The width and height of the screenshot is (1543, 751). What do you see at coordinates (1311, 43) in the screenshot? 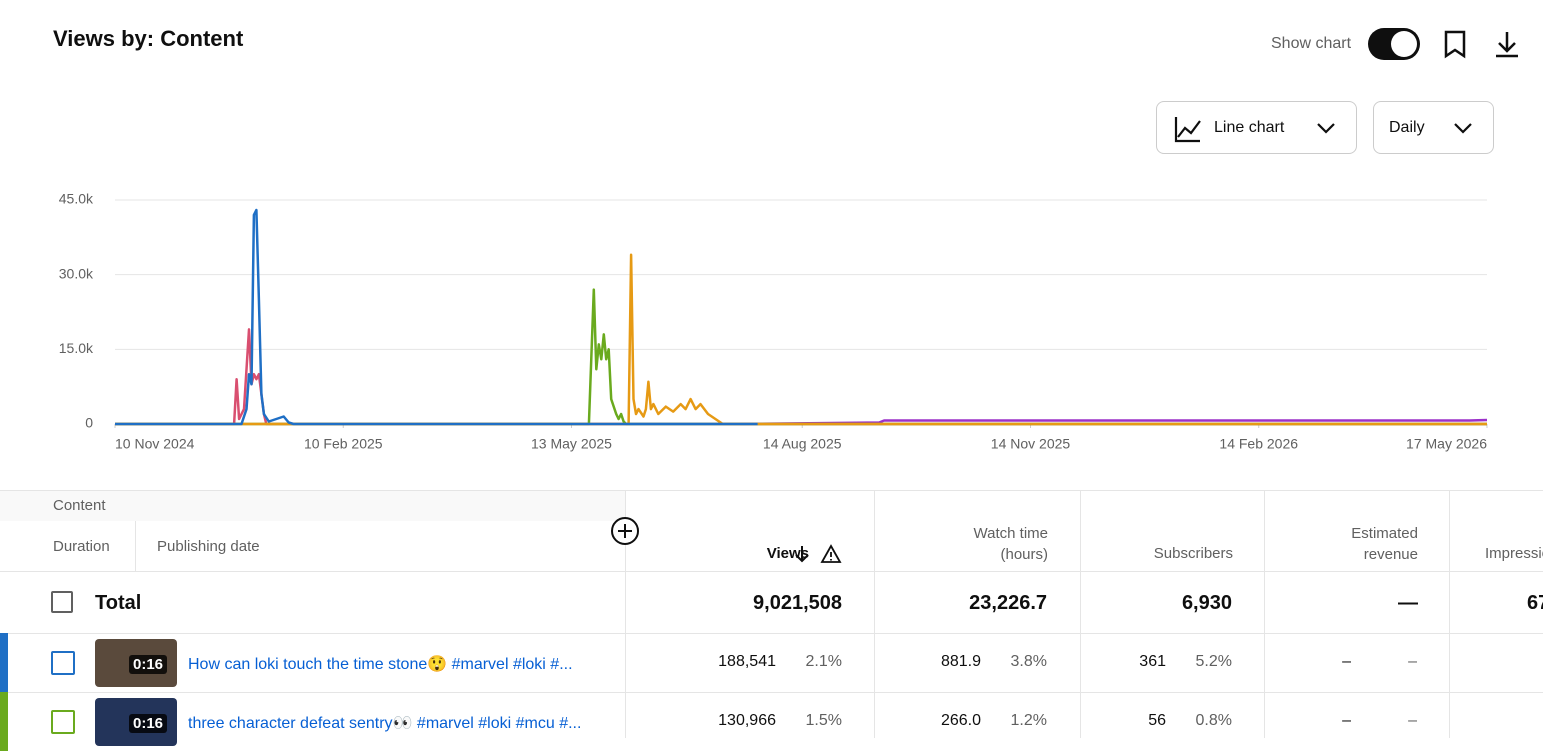
I see `show-chart-label: Show chart` at bounding box center [1311, 43].